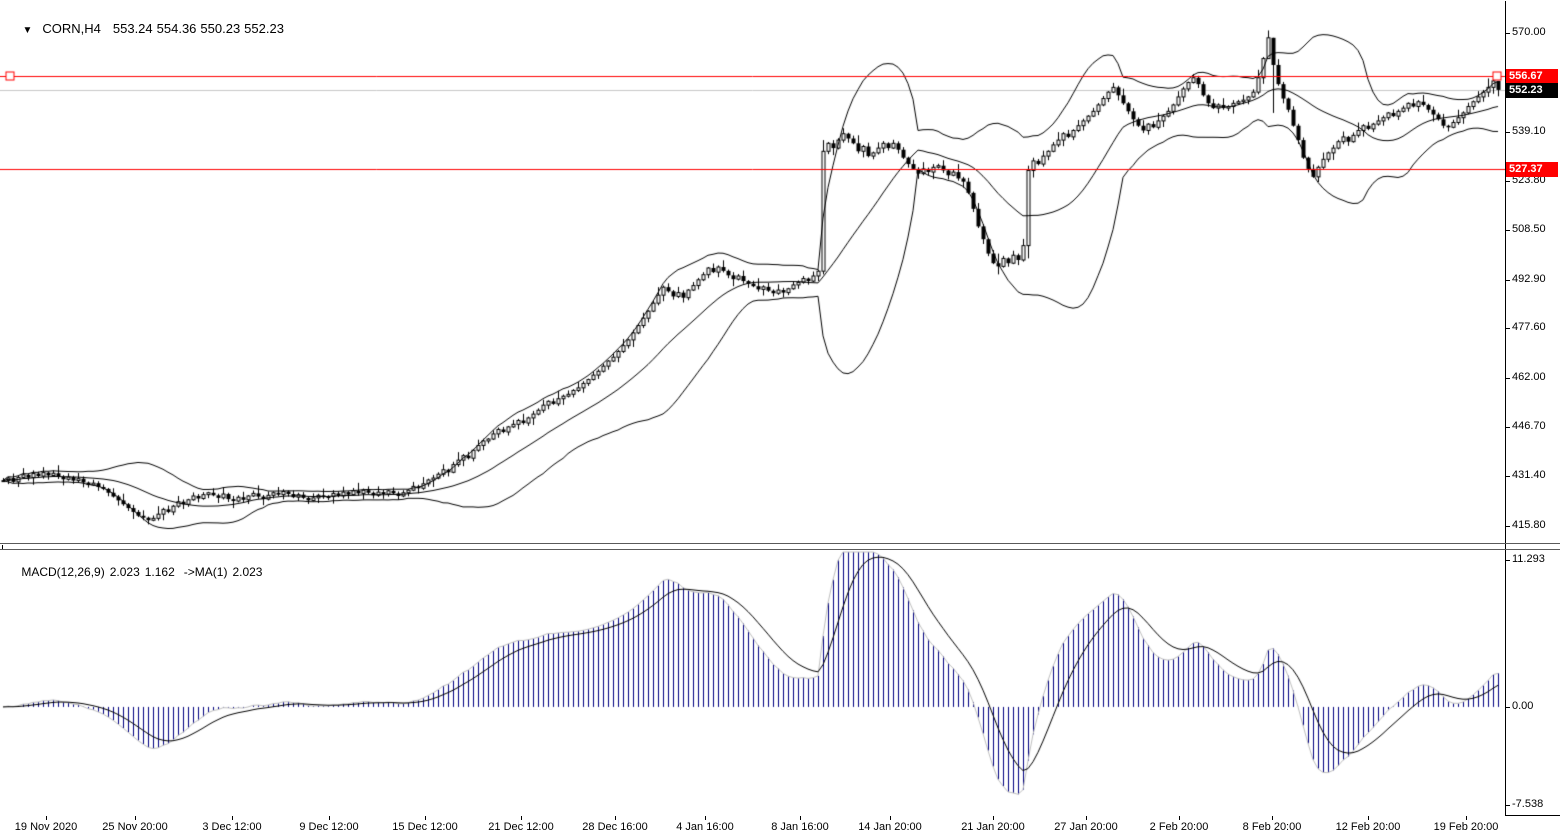  What do you see at coordinates (1523, 706) in the screenshot?
I see `macd-tick-label: 0.00` at bounding box center [1523, 706].